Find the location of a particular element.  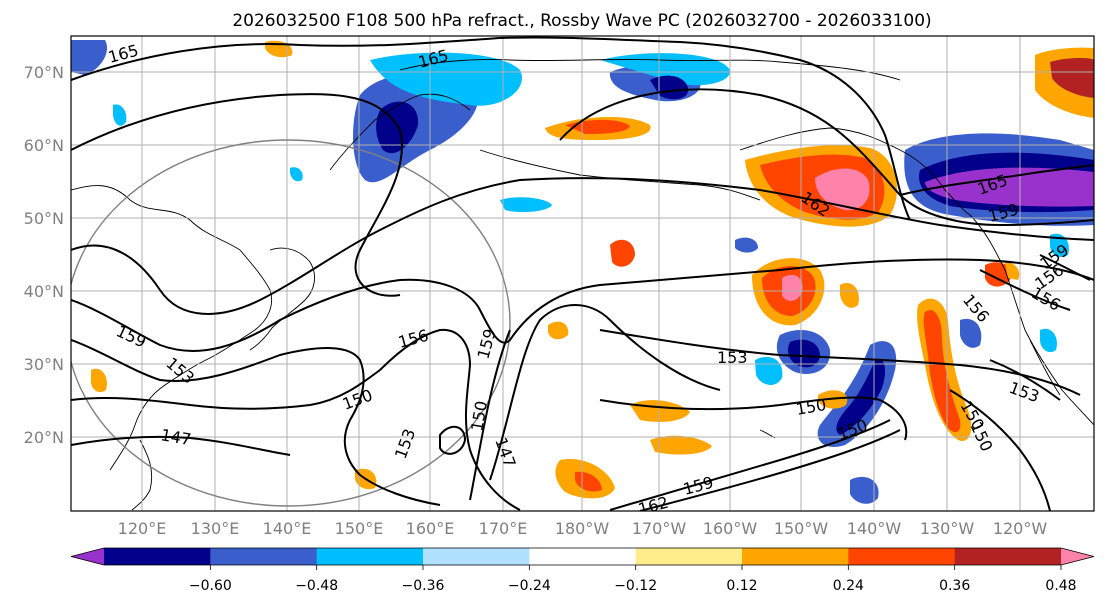

shade-blob-bering-positive-core is located at coordinates (842, 189).